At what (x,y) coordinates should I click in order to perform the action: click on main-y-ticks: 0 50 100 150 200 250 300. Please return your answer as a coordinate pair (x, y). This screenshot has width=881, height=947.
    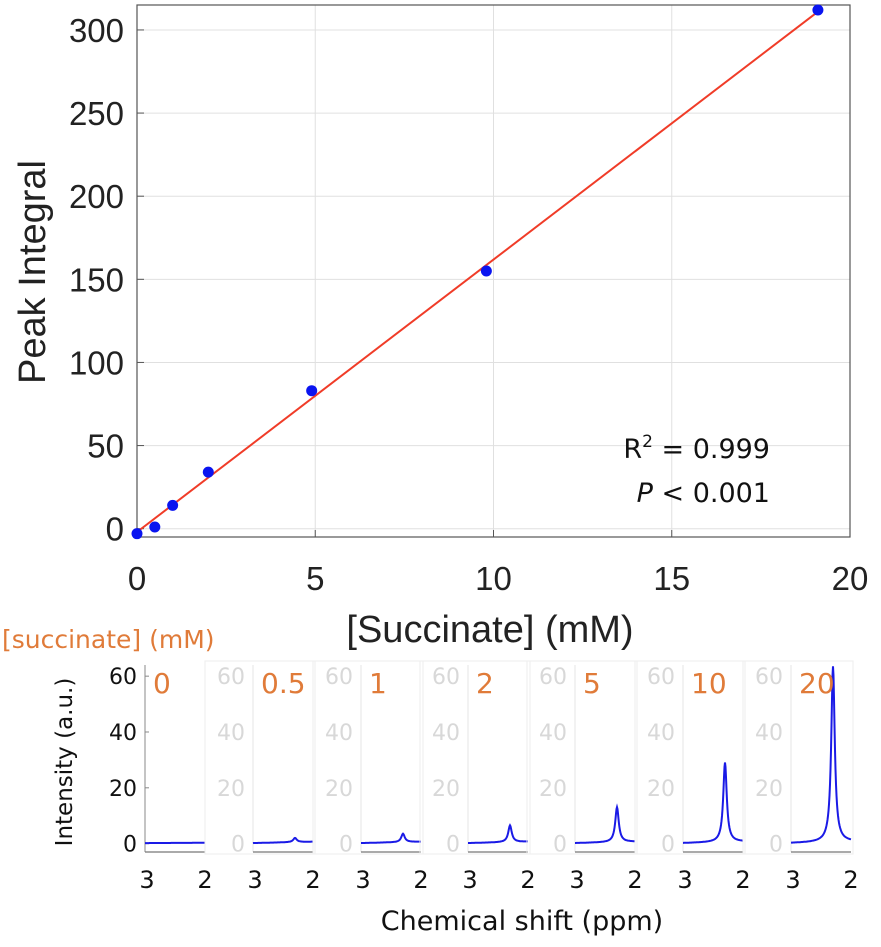
    Looking at the image, I should click on (96, 280).